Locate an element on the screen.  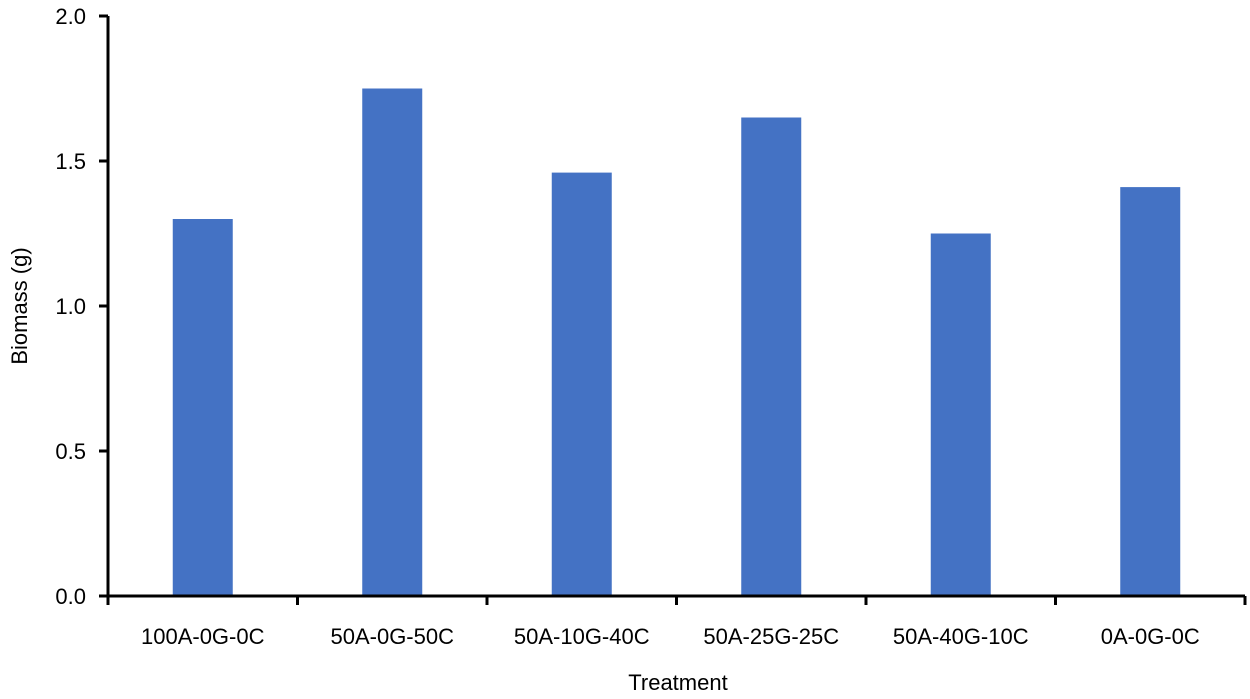
x-axis-title: Treatment is located at coordinates (677, 682).